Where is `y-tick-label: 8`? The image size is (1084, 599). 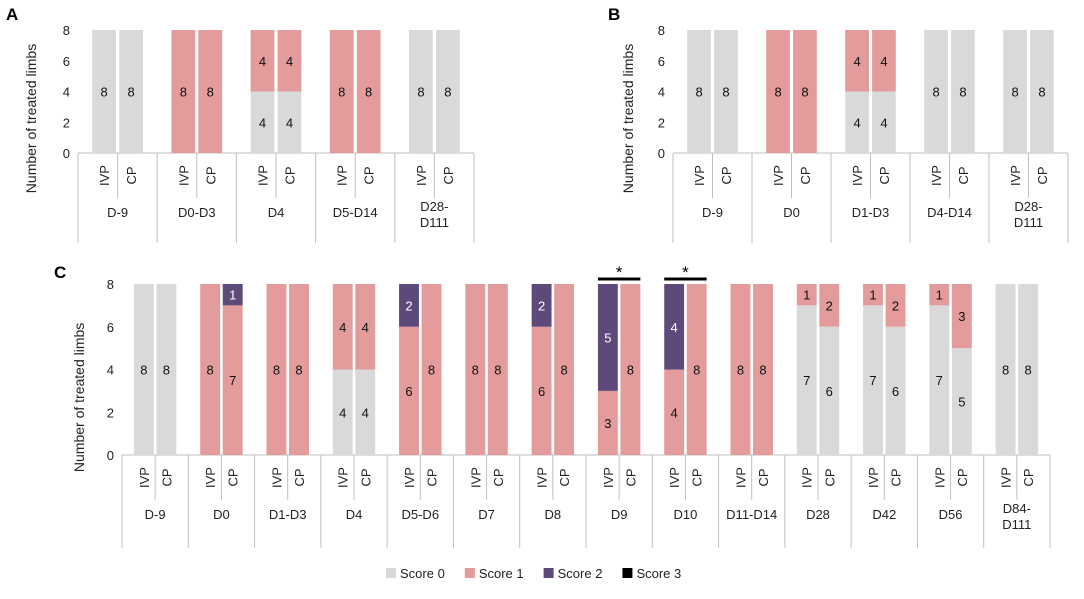 y-tick-label: 8 is located at coordinates (66, 30).